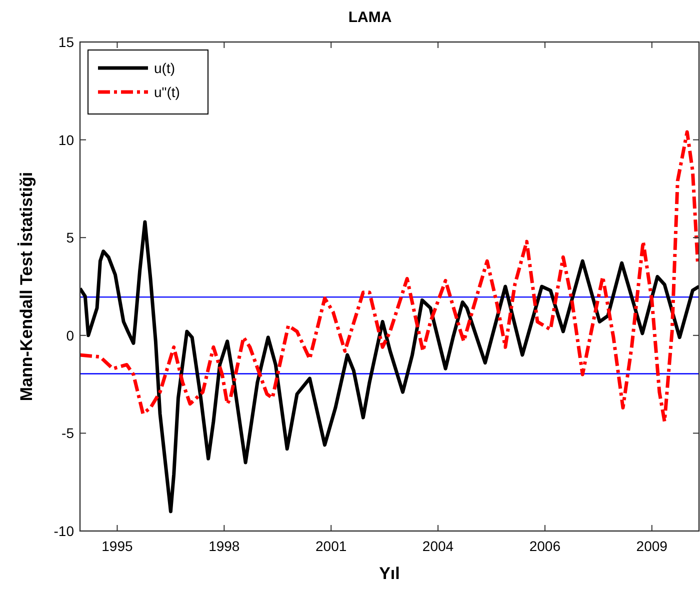 The width and height of the screenshot is (700, 595). I want to click on y-axis-title: Mann-Kendall Test İstatistiği, so click(26, 287).